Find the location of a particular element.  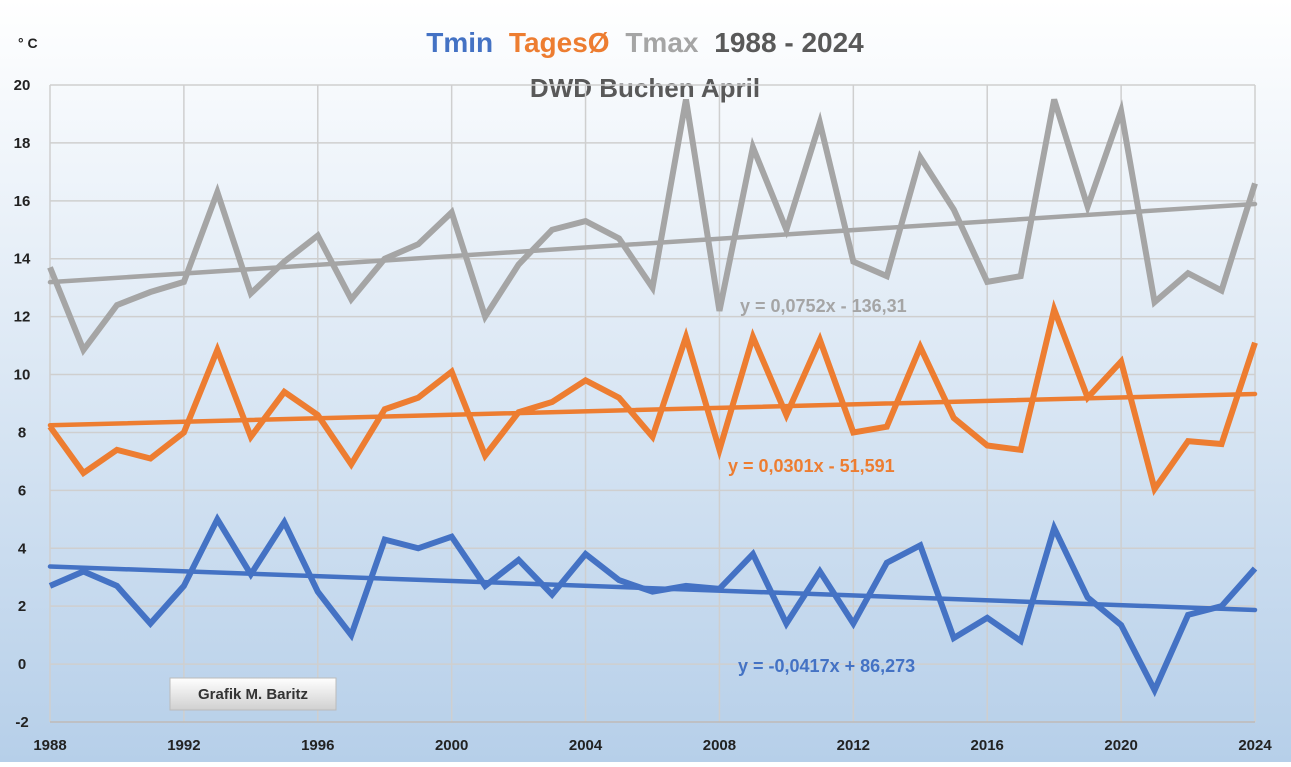

x-tick-label: 2024 is located at coordinates (1255, 745).